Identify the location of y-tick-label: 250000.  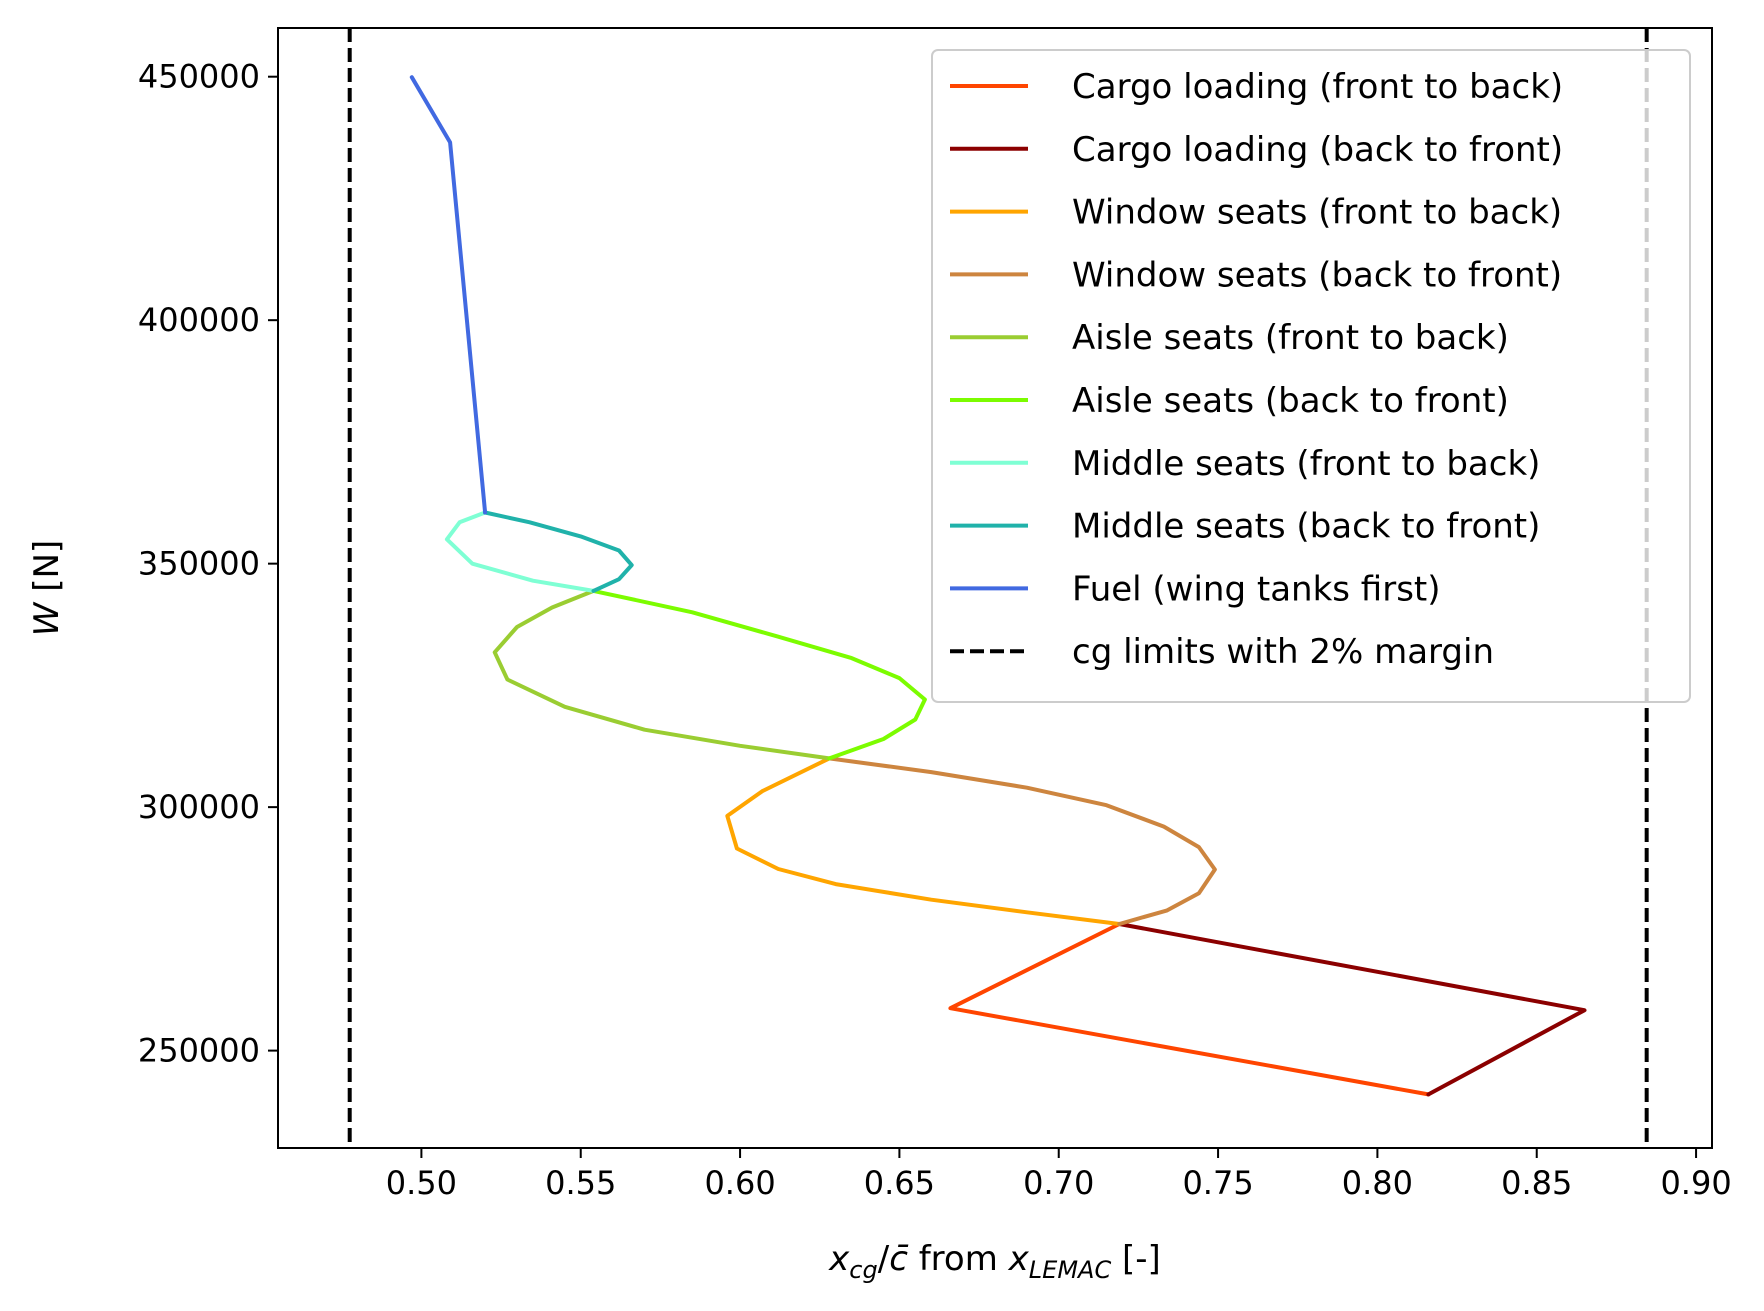
(199, 1051).